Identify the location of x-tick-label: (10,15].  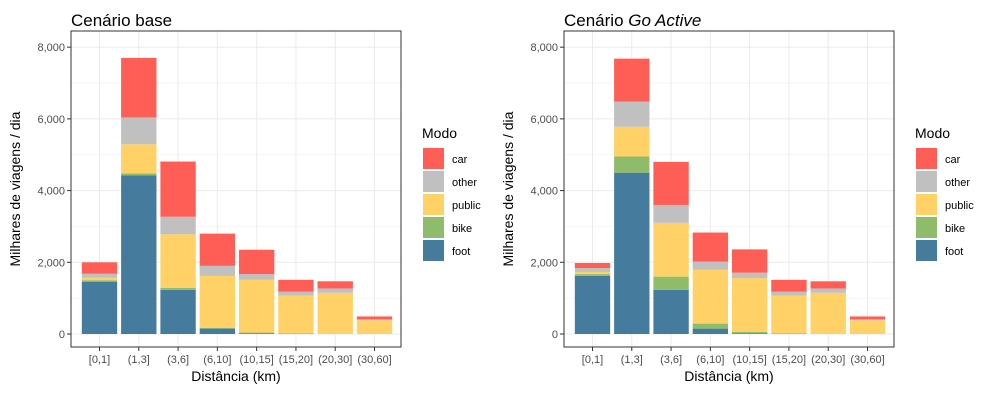
(750, 360).